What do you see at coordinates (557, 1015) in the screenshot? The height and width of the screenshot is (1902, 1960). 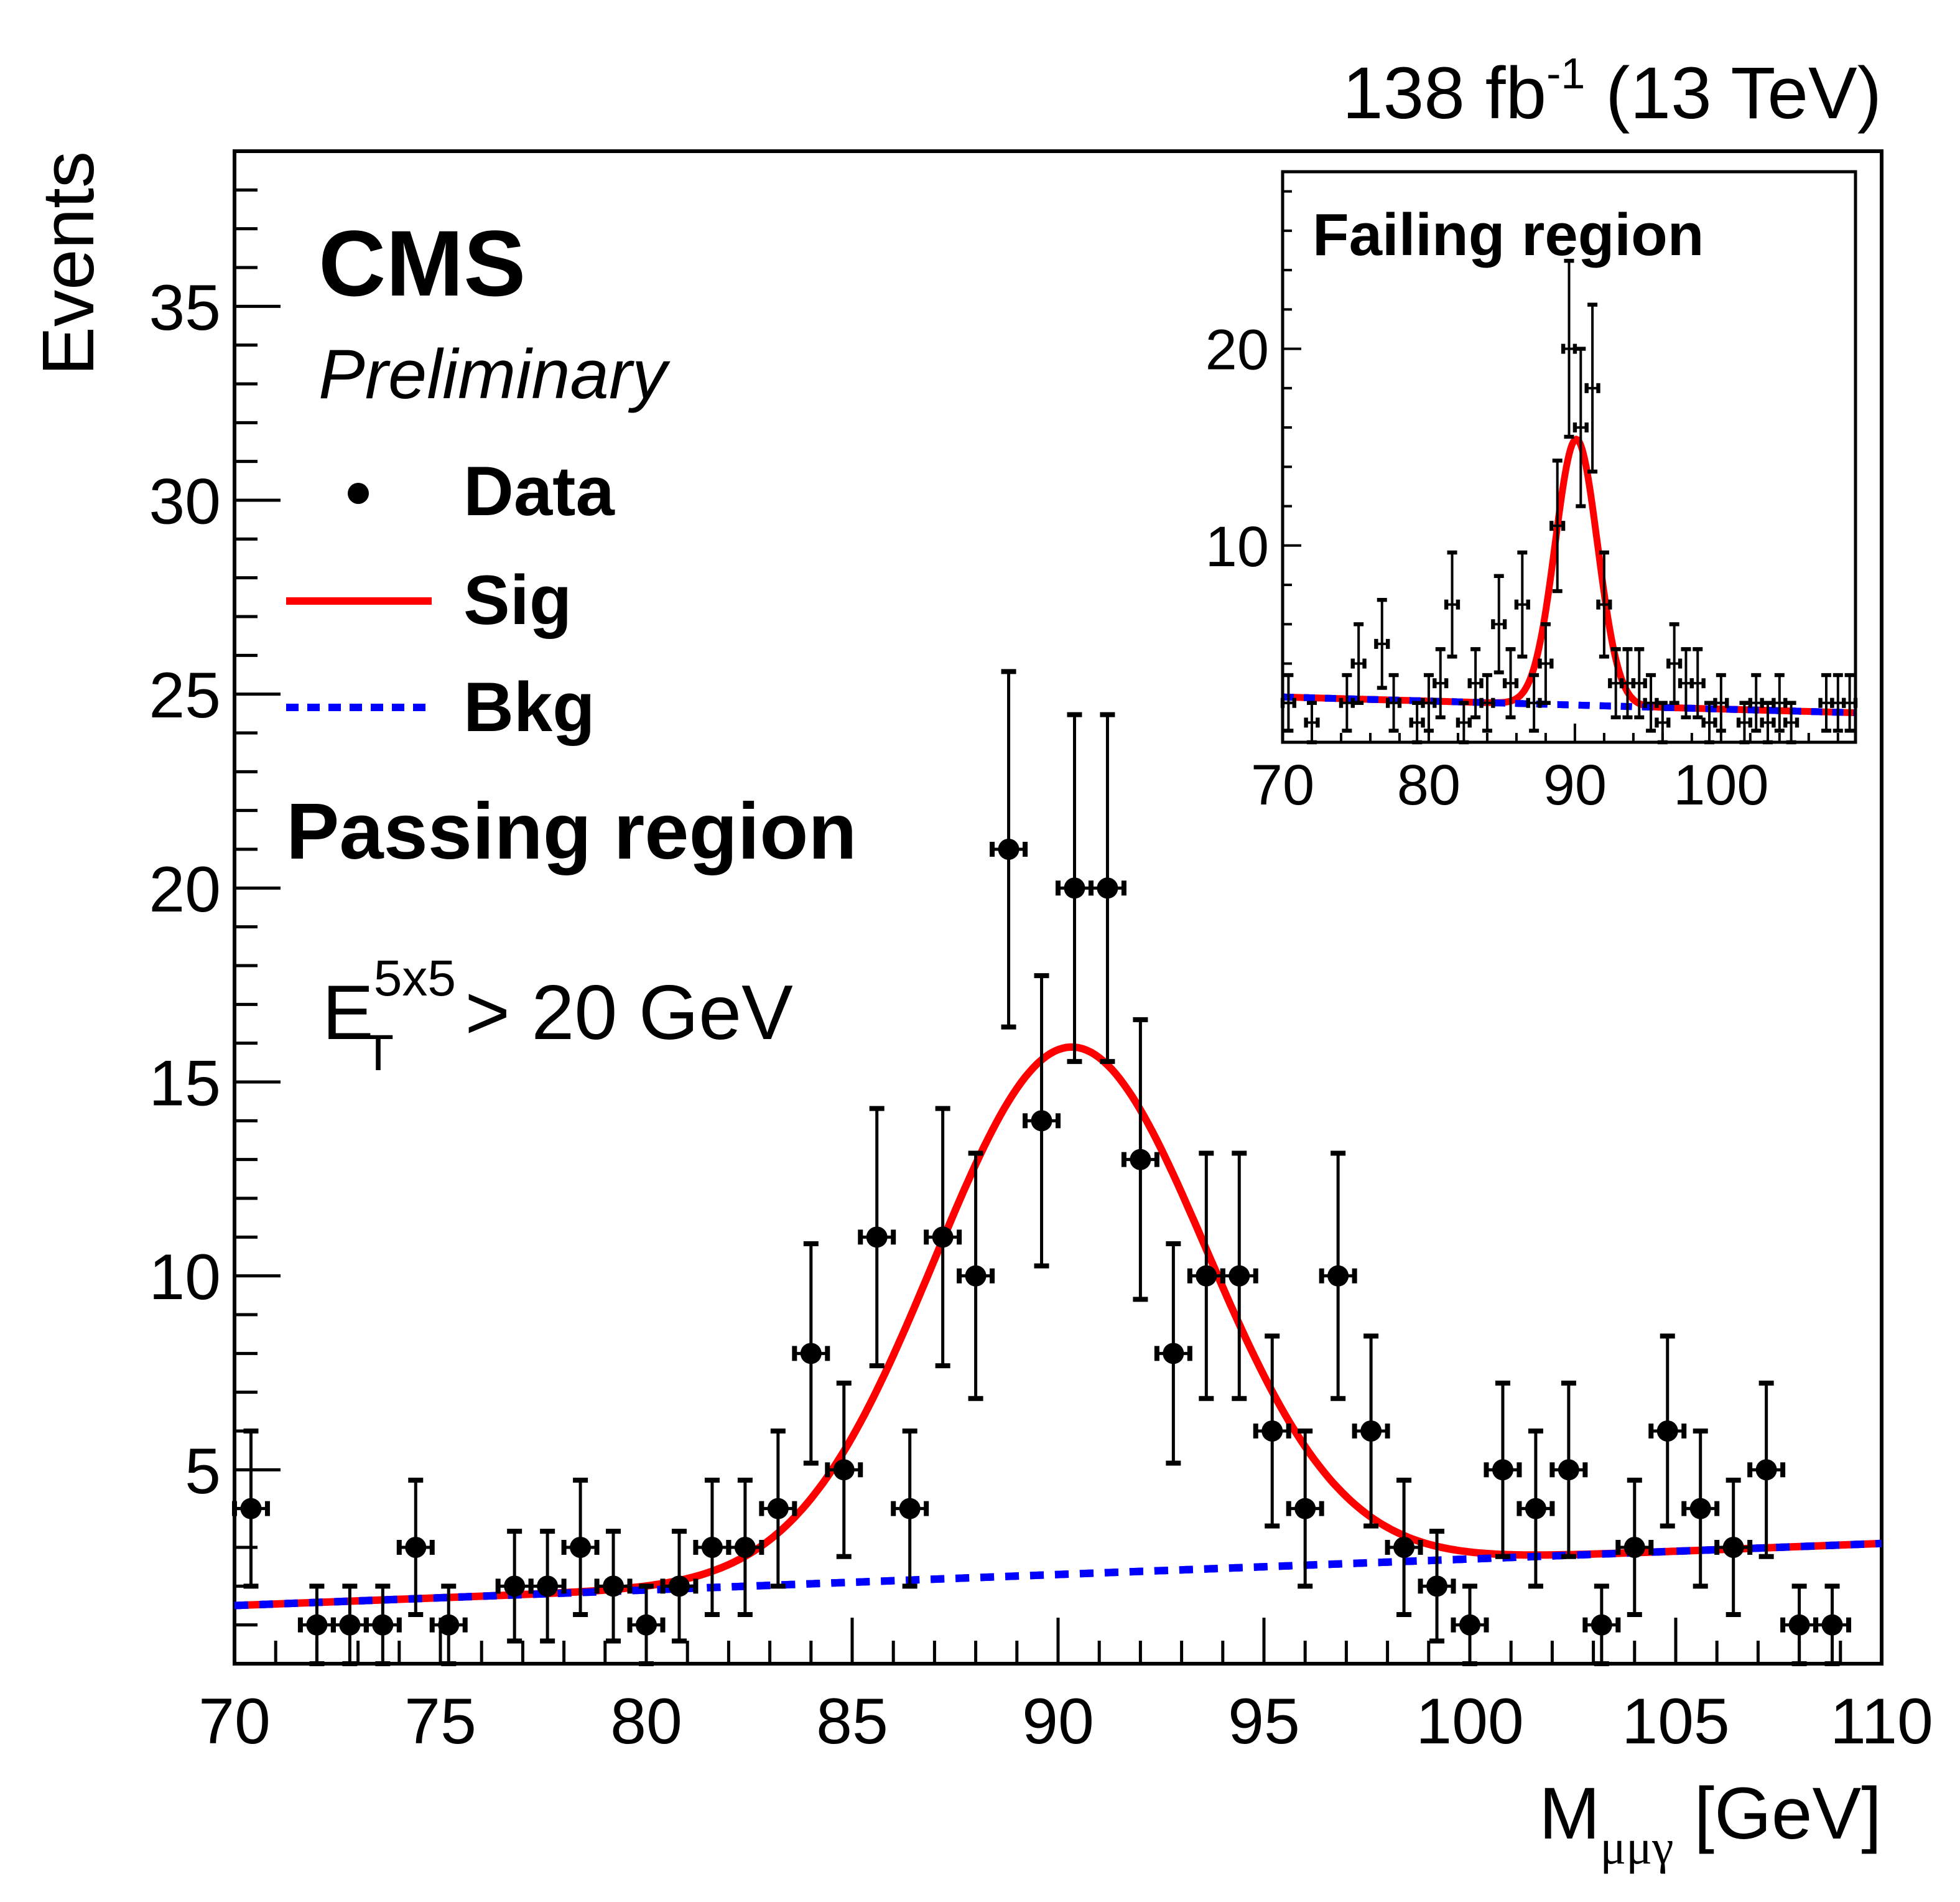 I see `cut-label: E5x5 T > 20 GeV` at bounding box center [557, 1015].